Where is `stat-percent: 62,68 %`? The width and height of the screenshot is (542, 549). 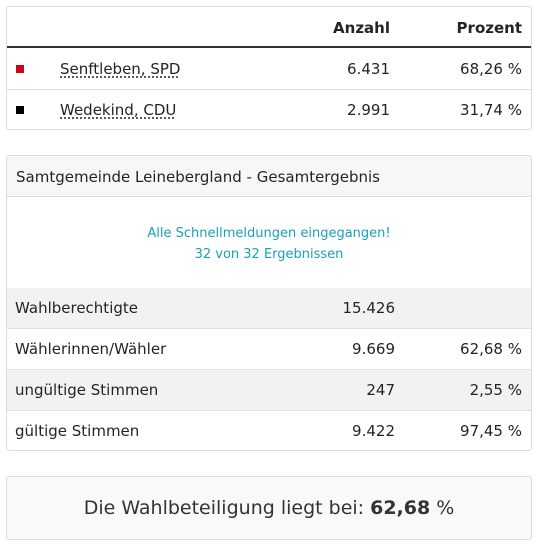
stat-percent: 62,68 % is located at coordinates (491, 349).